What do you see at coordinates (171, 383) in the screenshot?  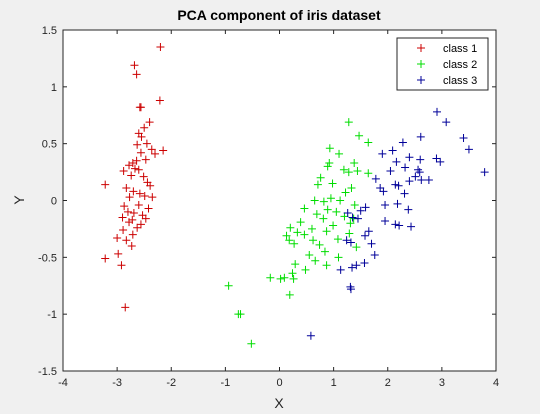 I see `x-tick-label: -2` at bounding box center [171, 383].